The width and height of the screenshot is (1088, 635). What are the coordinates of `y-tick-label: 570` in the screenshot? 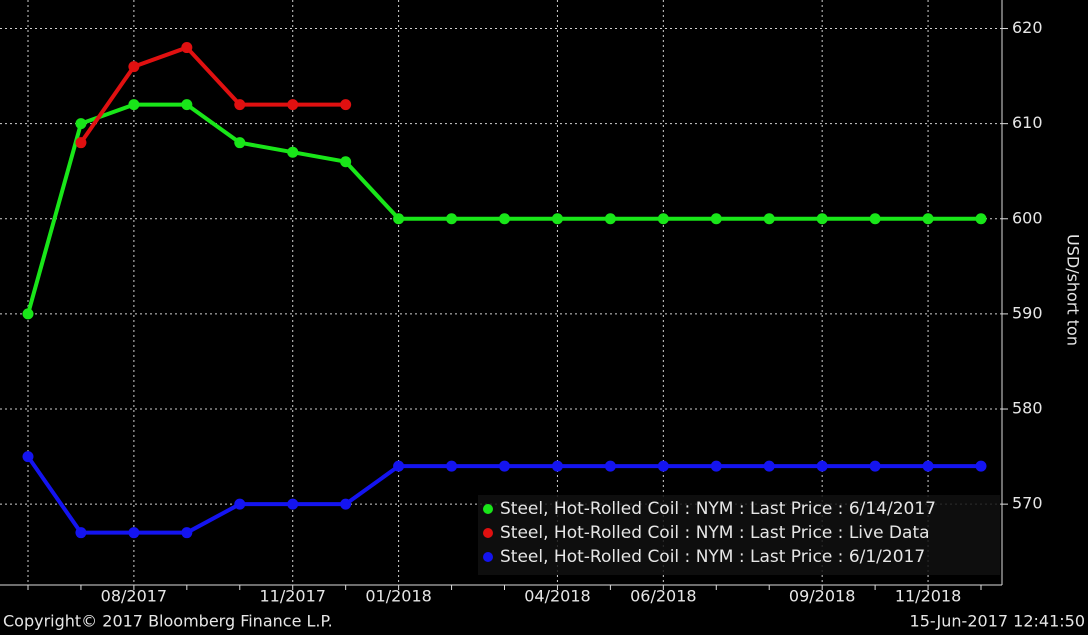 It's located at (1027, 503).